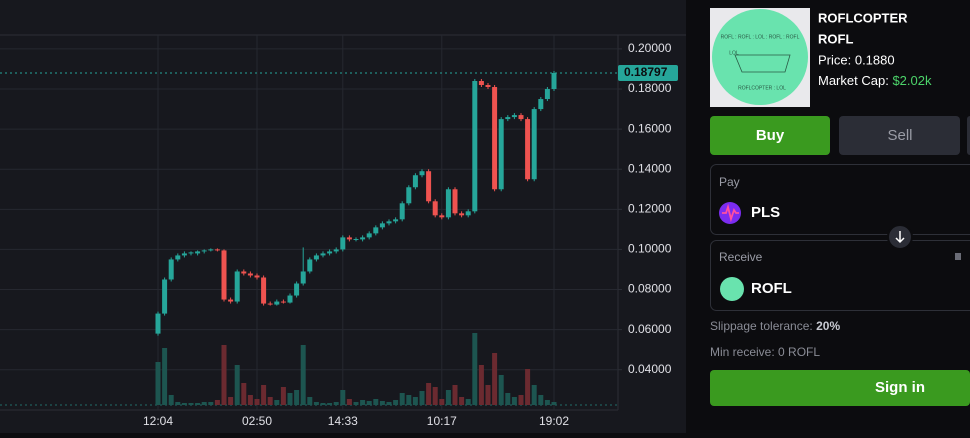 The image size is (970, 438). I want to click on buy-label: Buy, so click(770, 135).